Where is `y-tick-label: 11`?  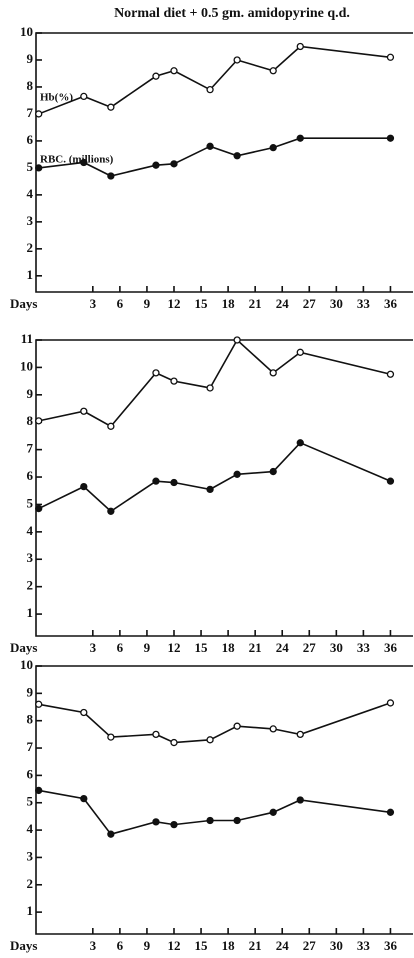 y-tick-label: 11 is located at coordinates (27, 338).